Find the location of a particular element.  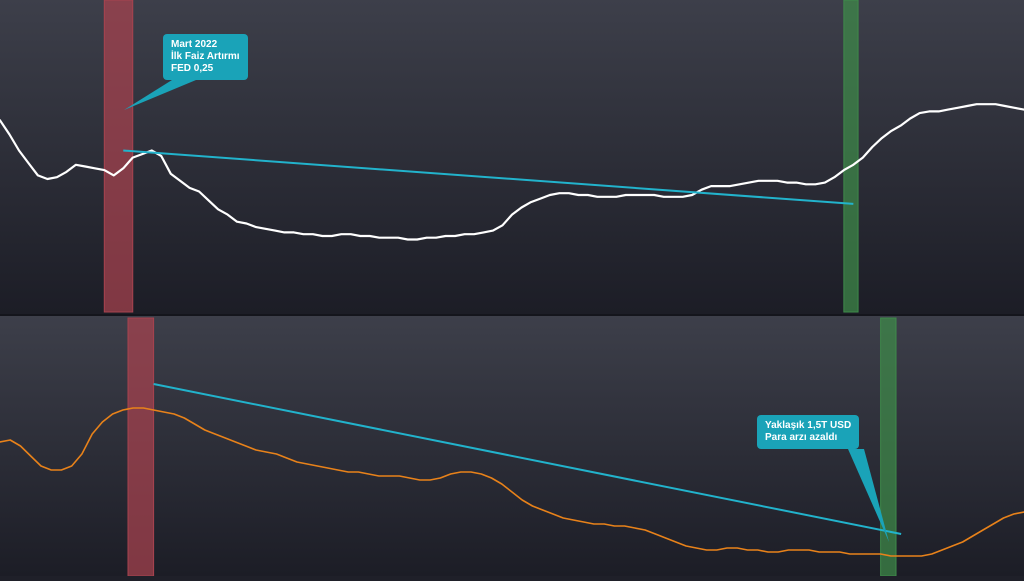

money-supply-callout-line1: Yaklaşık 1,5T USD is located at coordinates (808, 425).